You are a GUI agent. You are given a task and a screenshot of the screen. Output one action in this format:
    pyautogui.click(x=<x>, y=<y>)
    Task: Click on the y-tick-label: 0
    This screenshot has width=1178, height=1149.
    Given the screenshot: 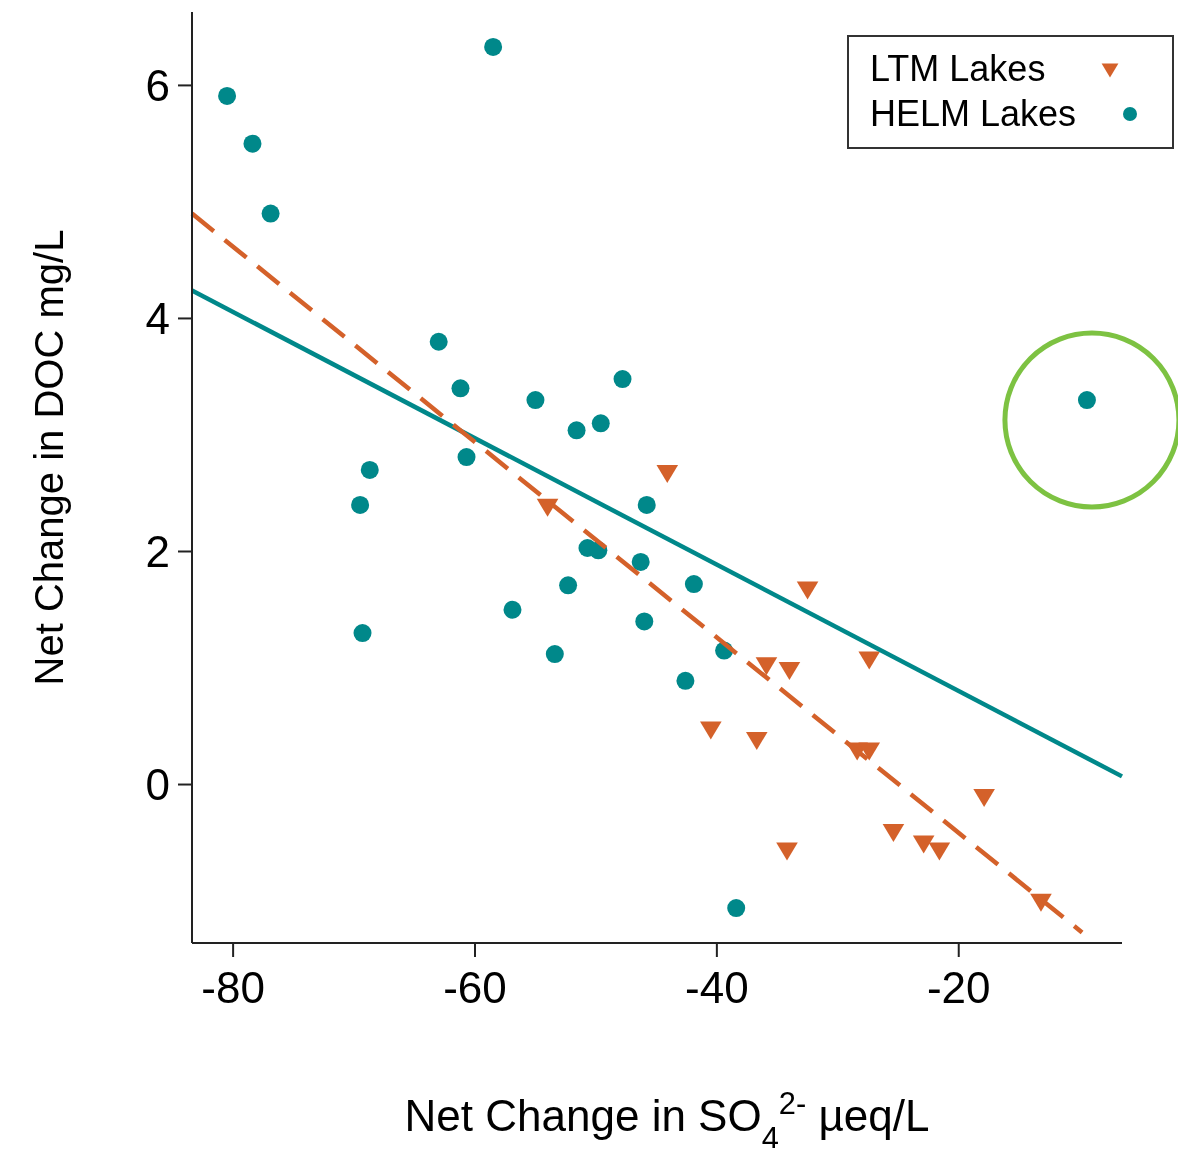 What is the action you would take?
    pyautogui.click(x=157, y=784)
    